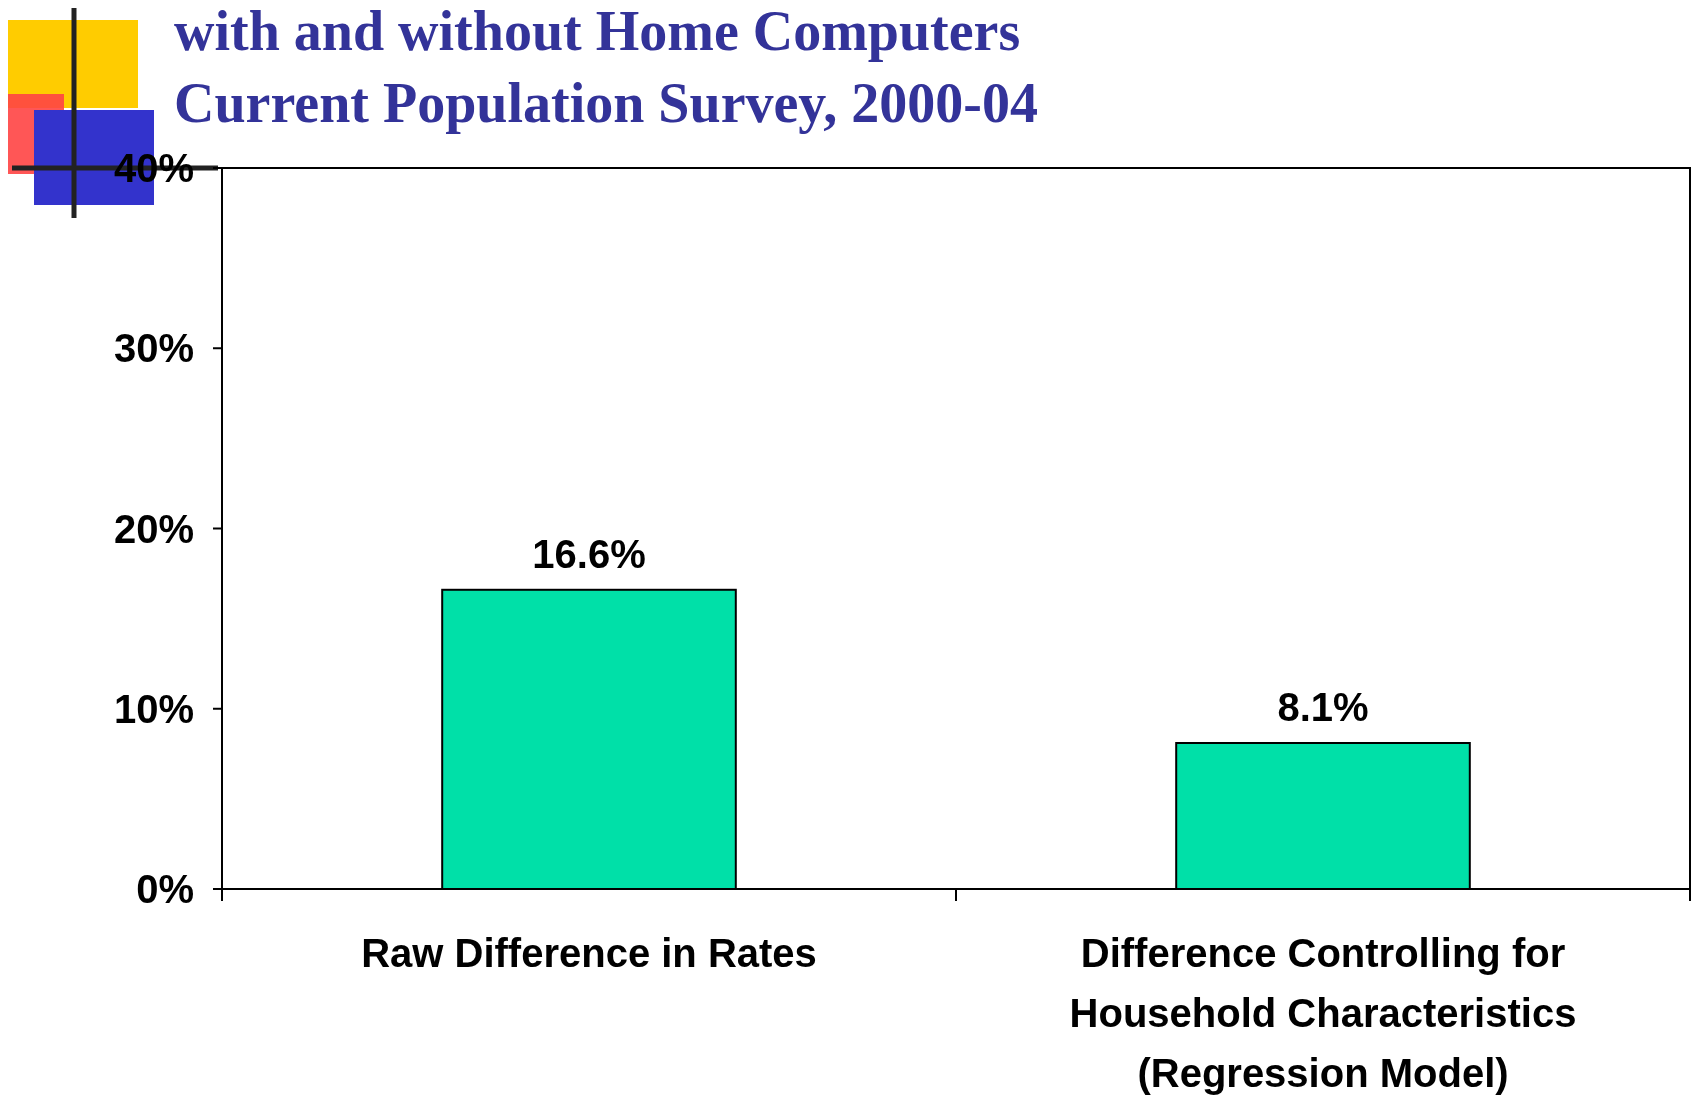 The width and height of the screenshot is (1700, 1105). What do you see at coordinates (589, 953) in the screenshot?
I see `x-tick-label: Raw Difference in Rates` at bounding box center [589, 953].